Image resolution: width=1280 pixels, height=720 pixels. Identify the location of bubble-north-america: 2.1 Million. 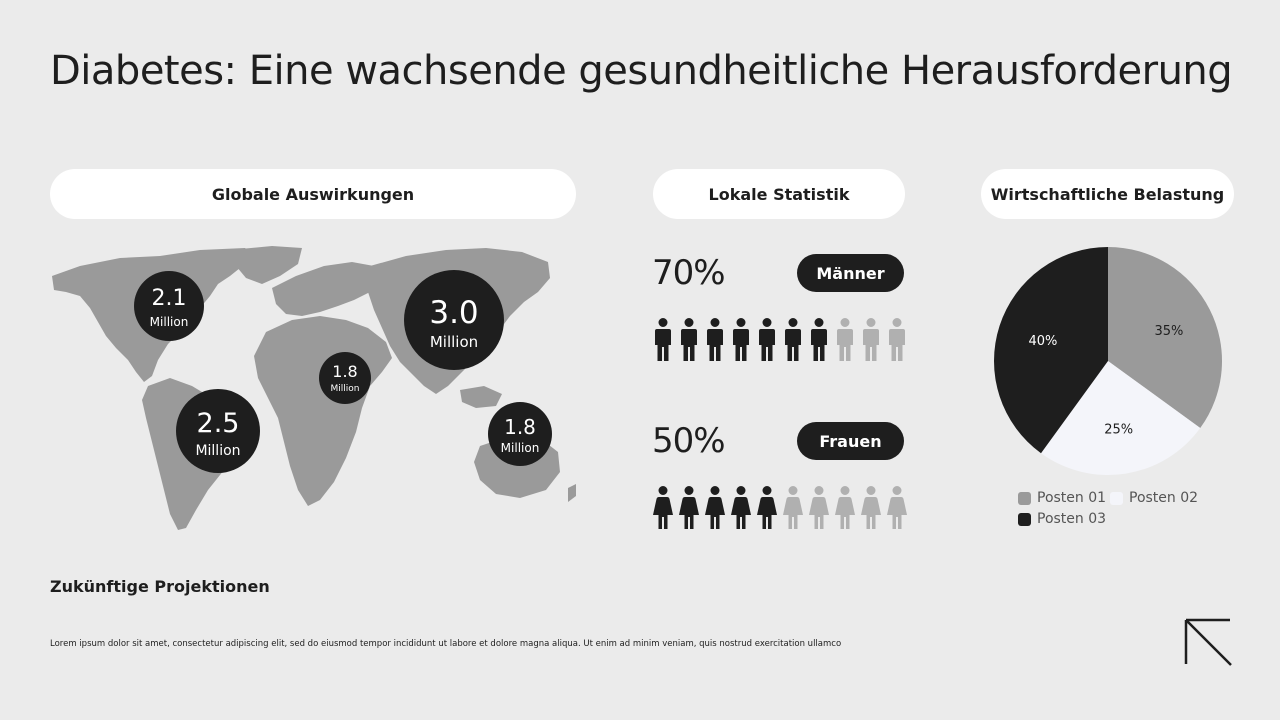
(169, 306).